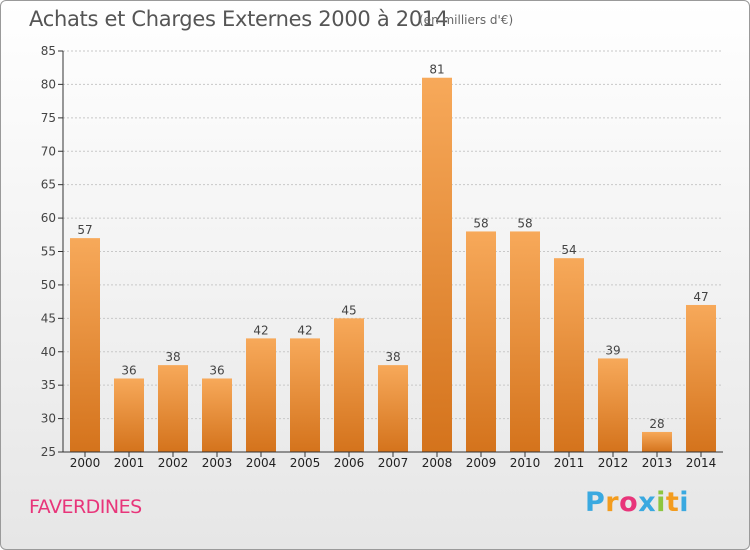 The width and height of the screenshot is (750, 550). Describe the element at coordinates (629, 502) in the screenshot. I see `logo-letter: o` at that location.